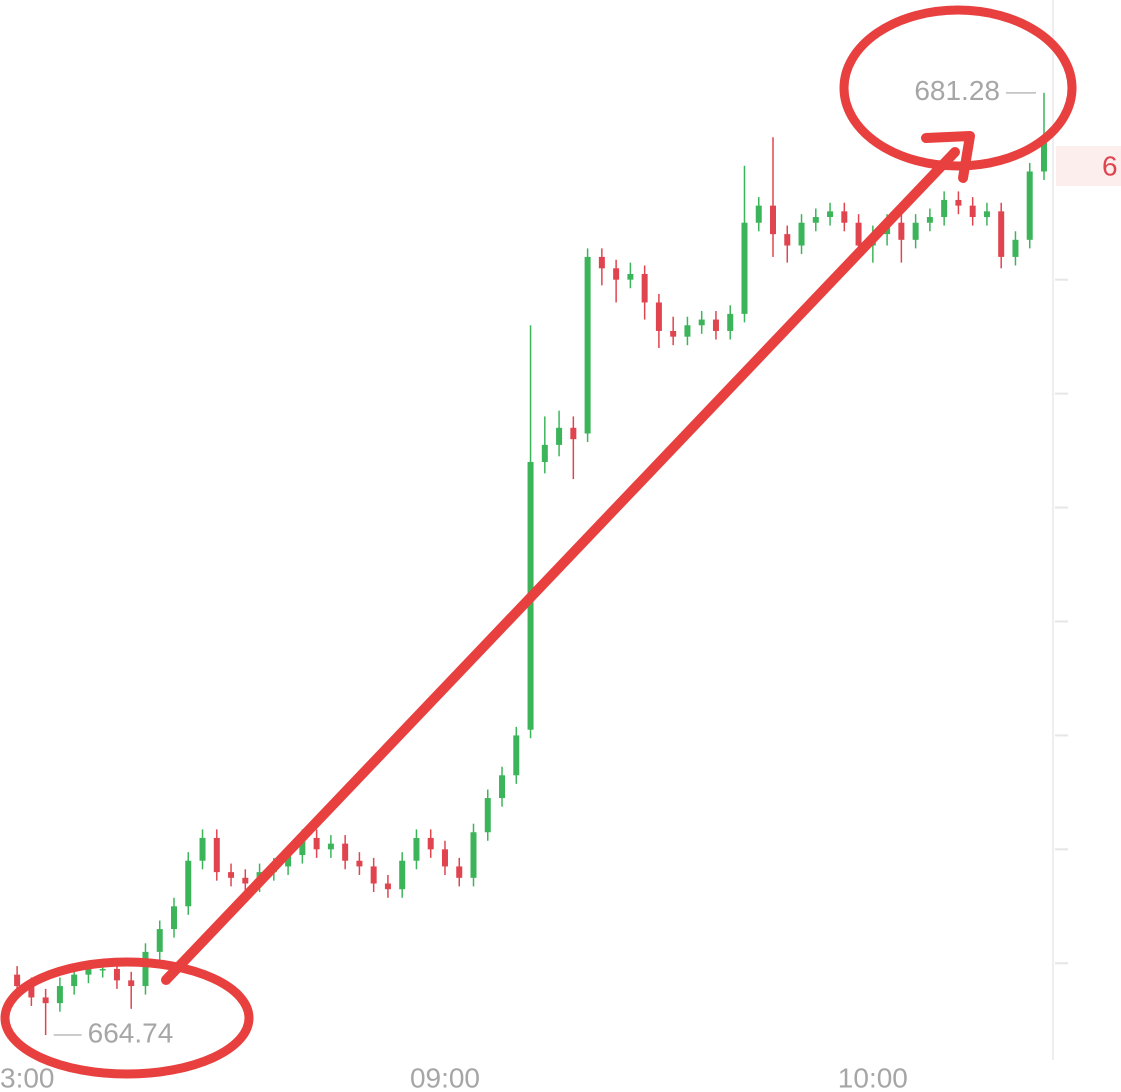 Image resolution: width=1121 pixels, height=1092 pixels. I want to click on price-tag-bg, so click(1088, 166).